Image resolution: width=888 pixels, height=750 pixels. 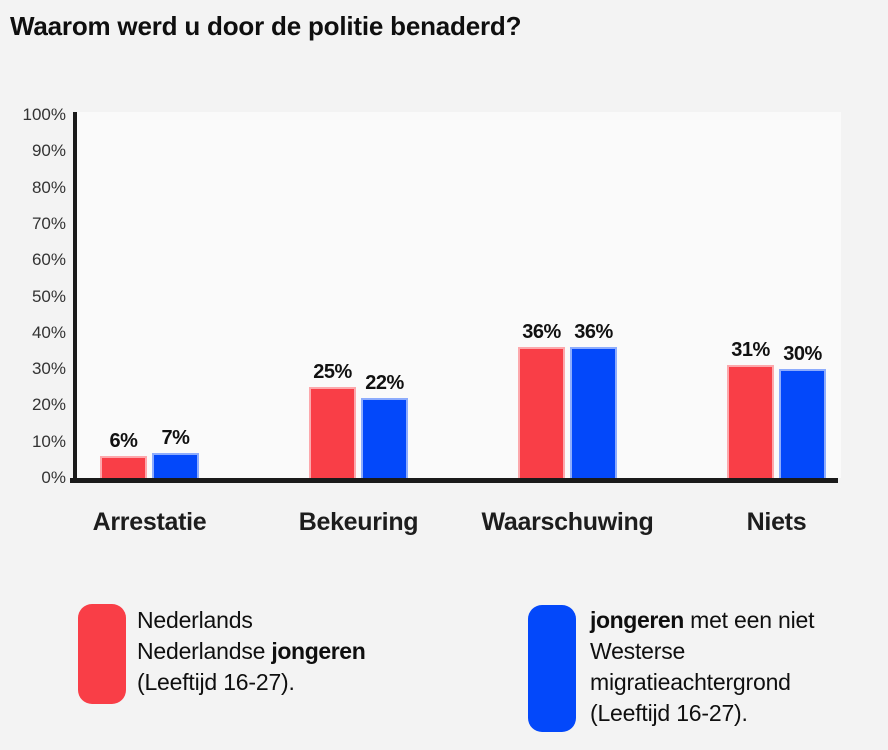 What do you see at coordinates (776, 522) in the screenshot?
I see `category-label-niets: Niets` at bounding box center [776, 522].